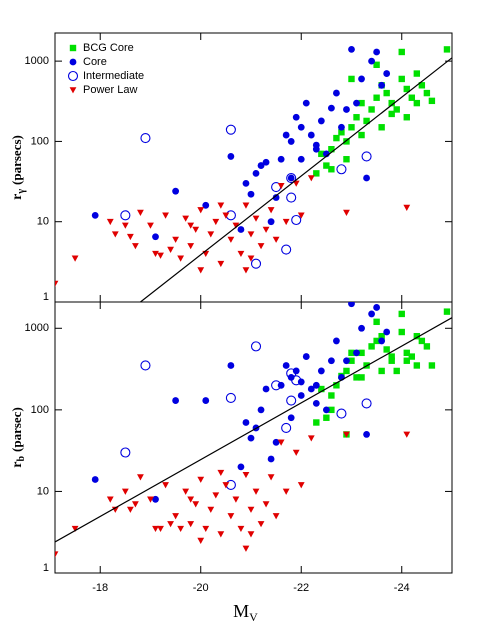 The height and width of the screenshot is (635, 477). Describe the element at coordinates (16, 429) in the screenshot. I see `y-label-unit: (parsec)` at that location.